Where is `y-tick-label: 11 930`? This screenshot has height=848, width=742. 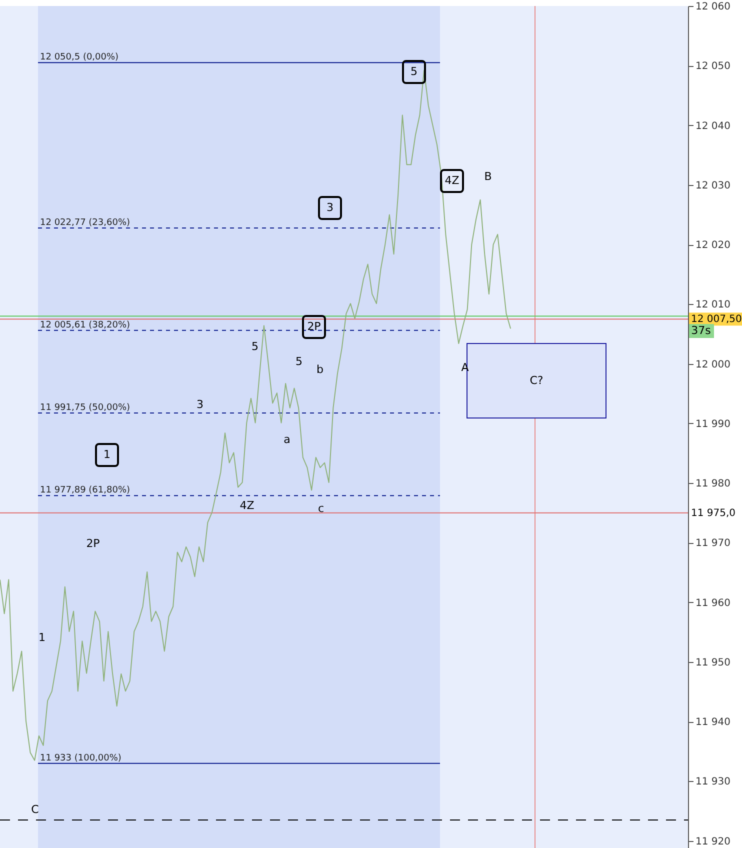 y-tick-label: 11 930 is located at coordinates (713, 782).